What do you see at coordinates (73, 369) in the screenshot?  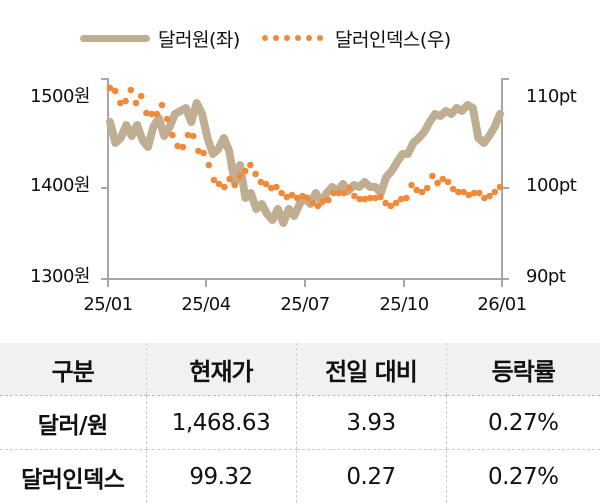 I see `header-category: 구분` at bounding box center [73, 369].